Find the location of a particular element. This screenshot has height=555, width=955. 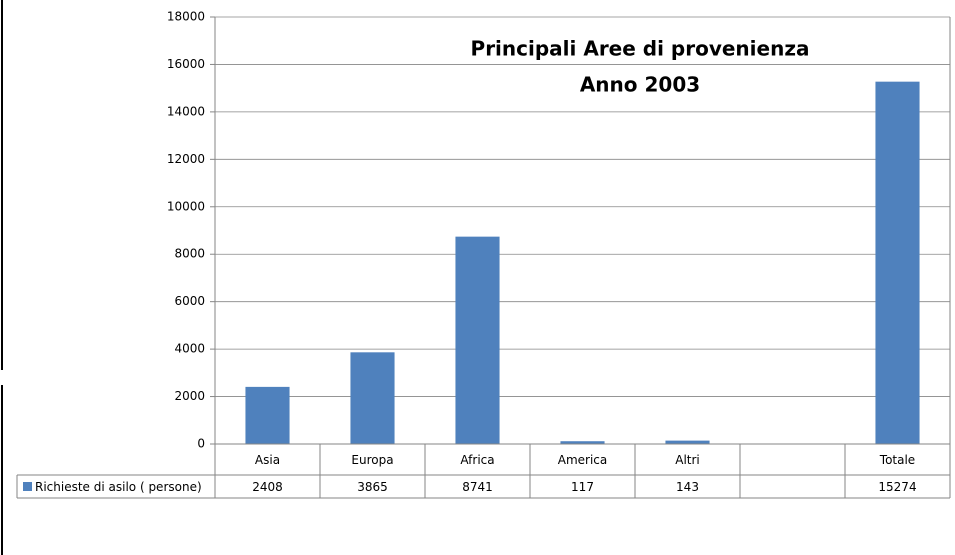

chart-title: Principali Aree di provenienza is located at coordinates (640, 49).